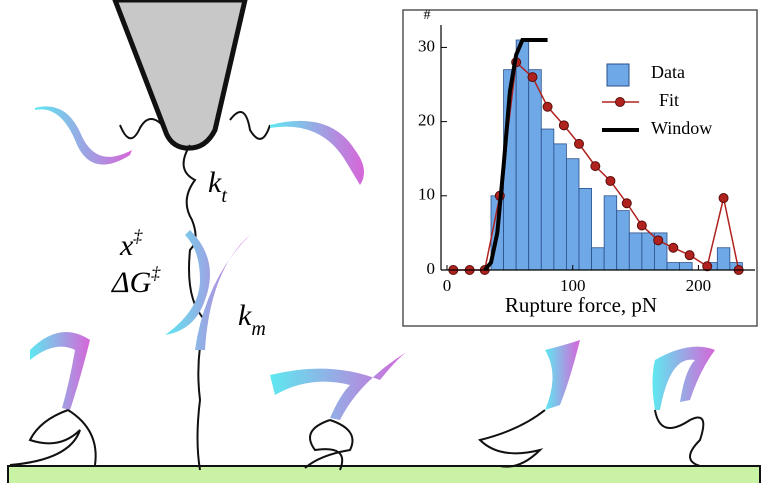 Image resolution: width=765 pixels, height=483 pixels. What do you see at coordinates (431, 268) in the screenshot?
I see `y-tick-label: 0` at bounding box center [431, 268].